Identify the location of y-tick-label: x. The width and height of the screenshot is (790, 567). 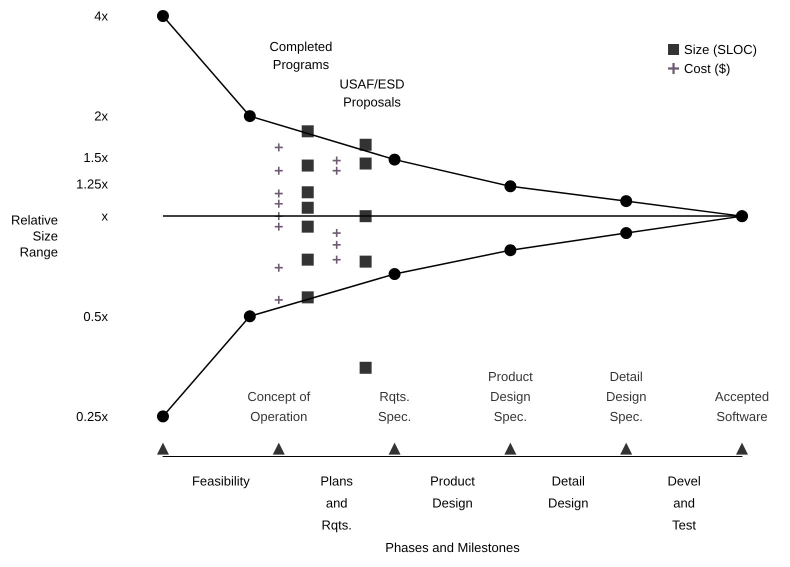
(104, 216).